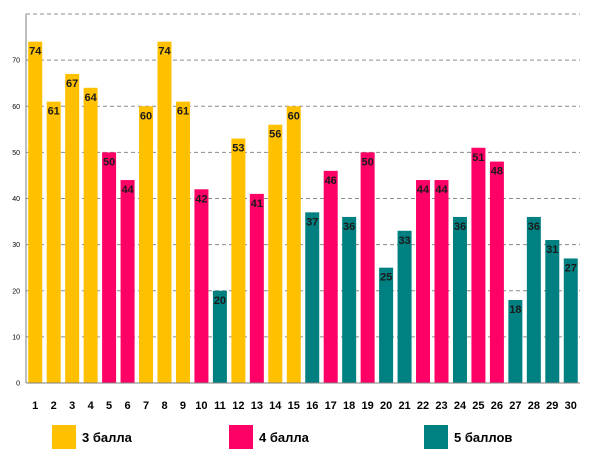 The image size is (593, 466). I want to click on legend-label-4: 4 балла, so click(284, 437).